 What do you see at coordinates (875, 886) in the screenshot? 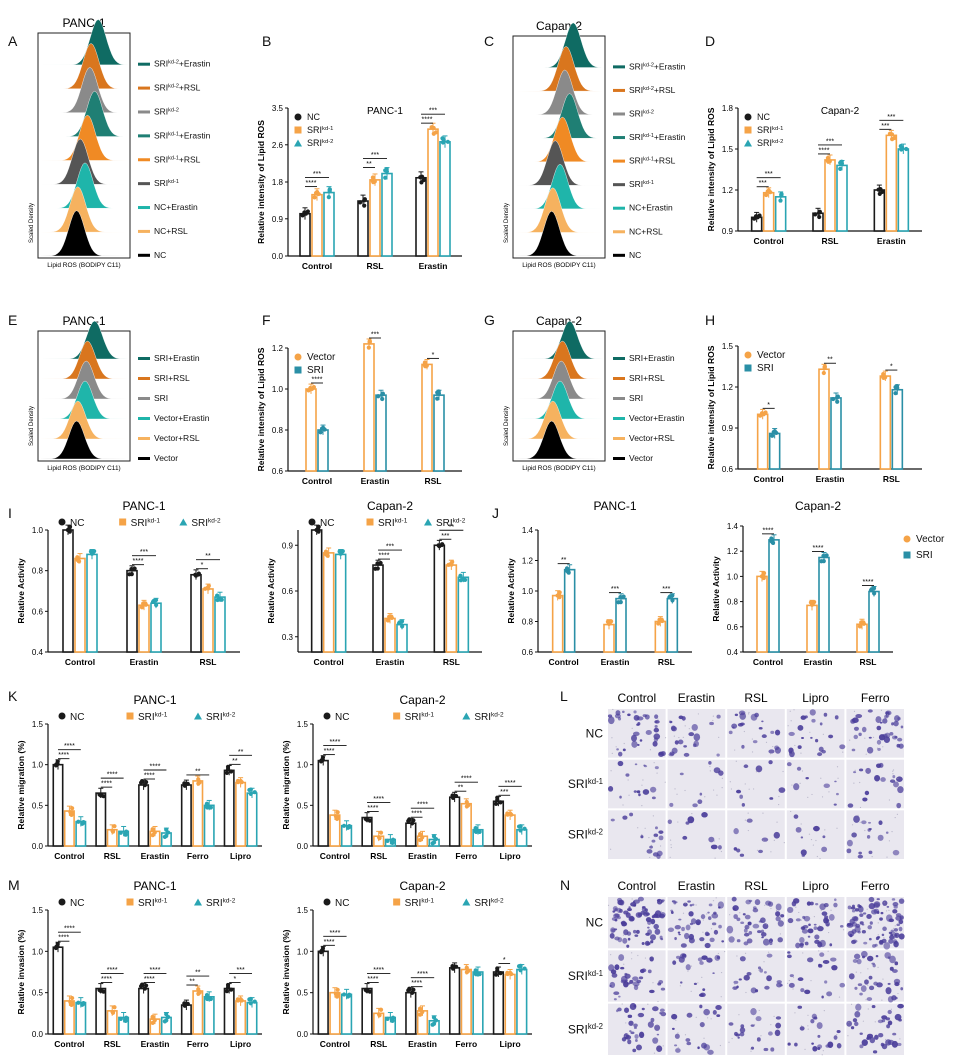
I see `column-label: Ferro` at bounding box center [875, 886].